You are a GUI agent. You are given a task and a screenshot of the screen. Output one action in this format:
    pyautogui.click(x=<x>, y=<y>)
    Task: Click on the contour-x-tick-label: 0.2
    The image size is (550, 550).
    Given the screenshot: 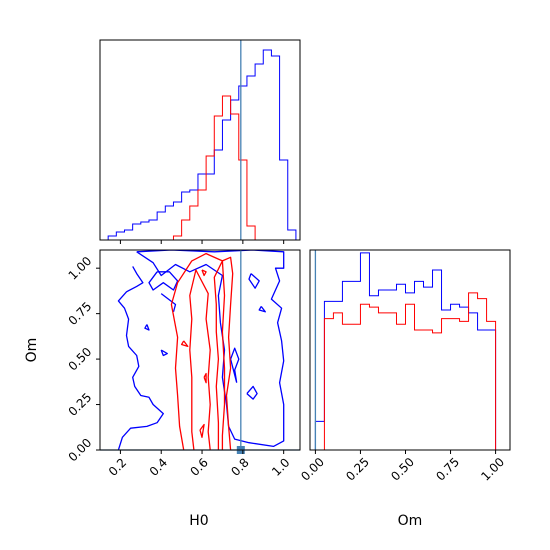 What is the action you would take?
    pyautogui.click(x=117, y=466)
    